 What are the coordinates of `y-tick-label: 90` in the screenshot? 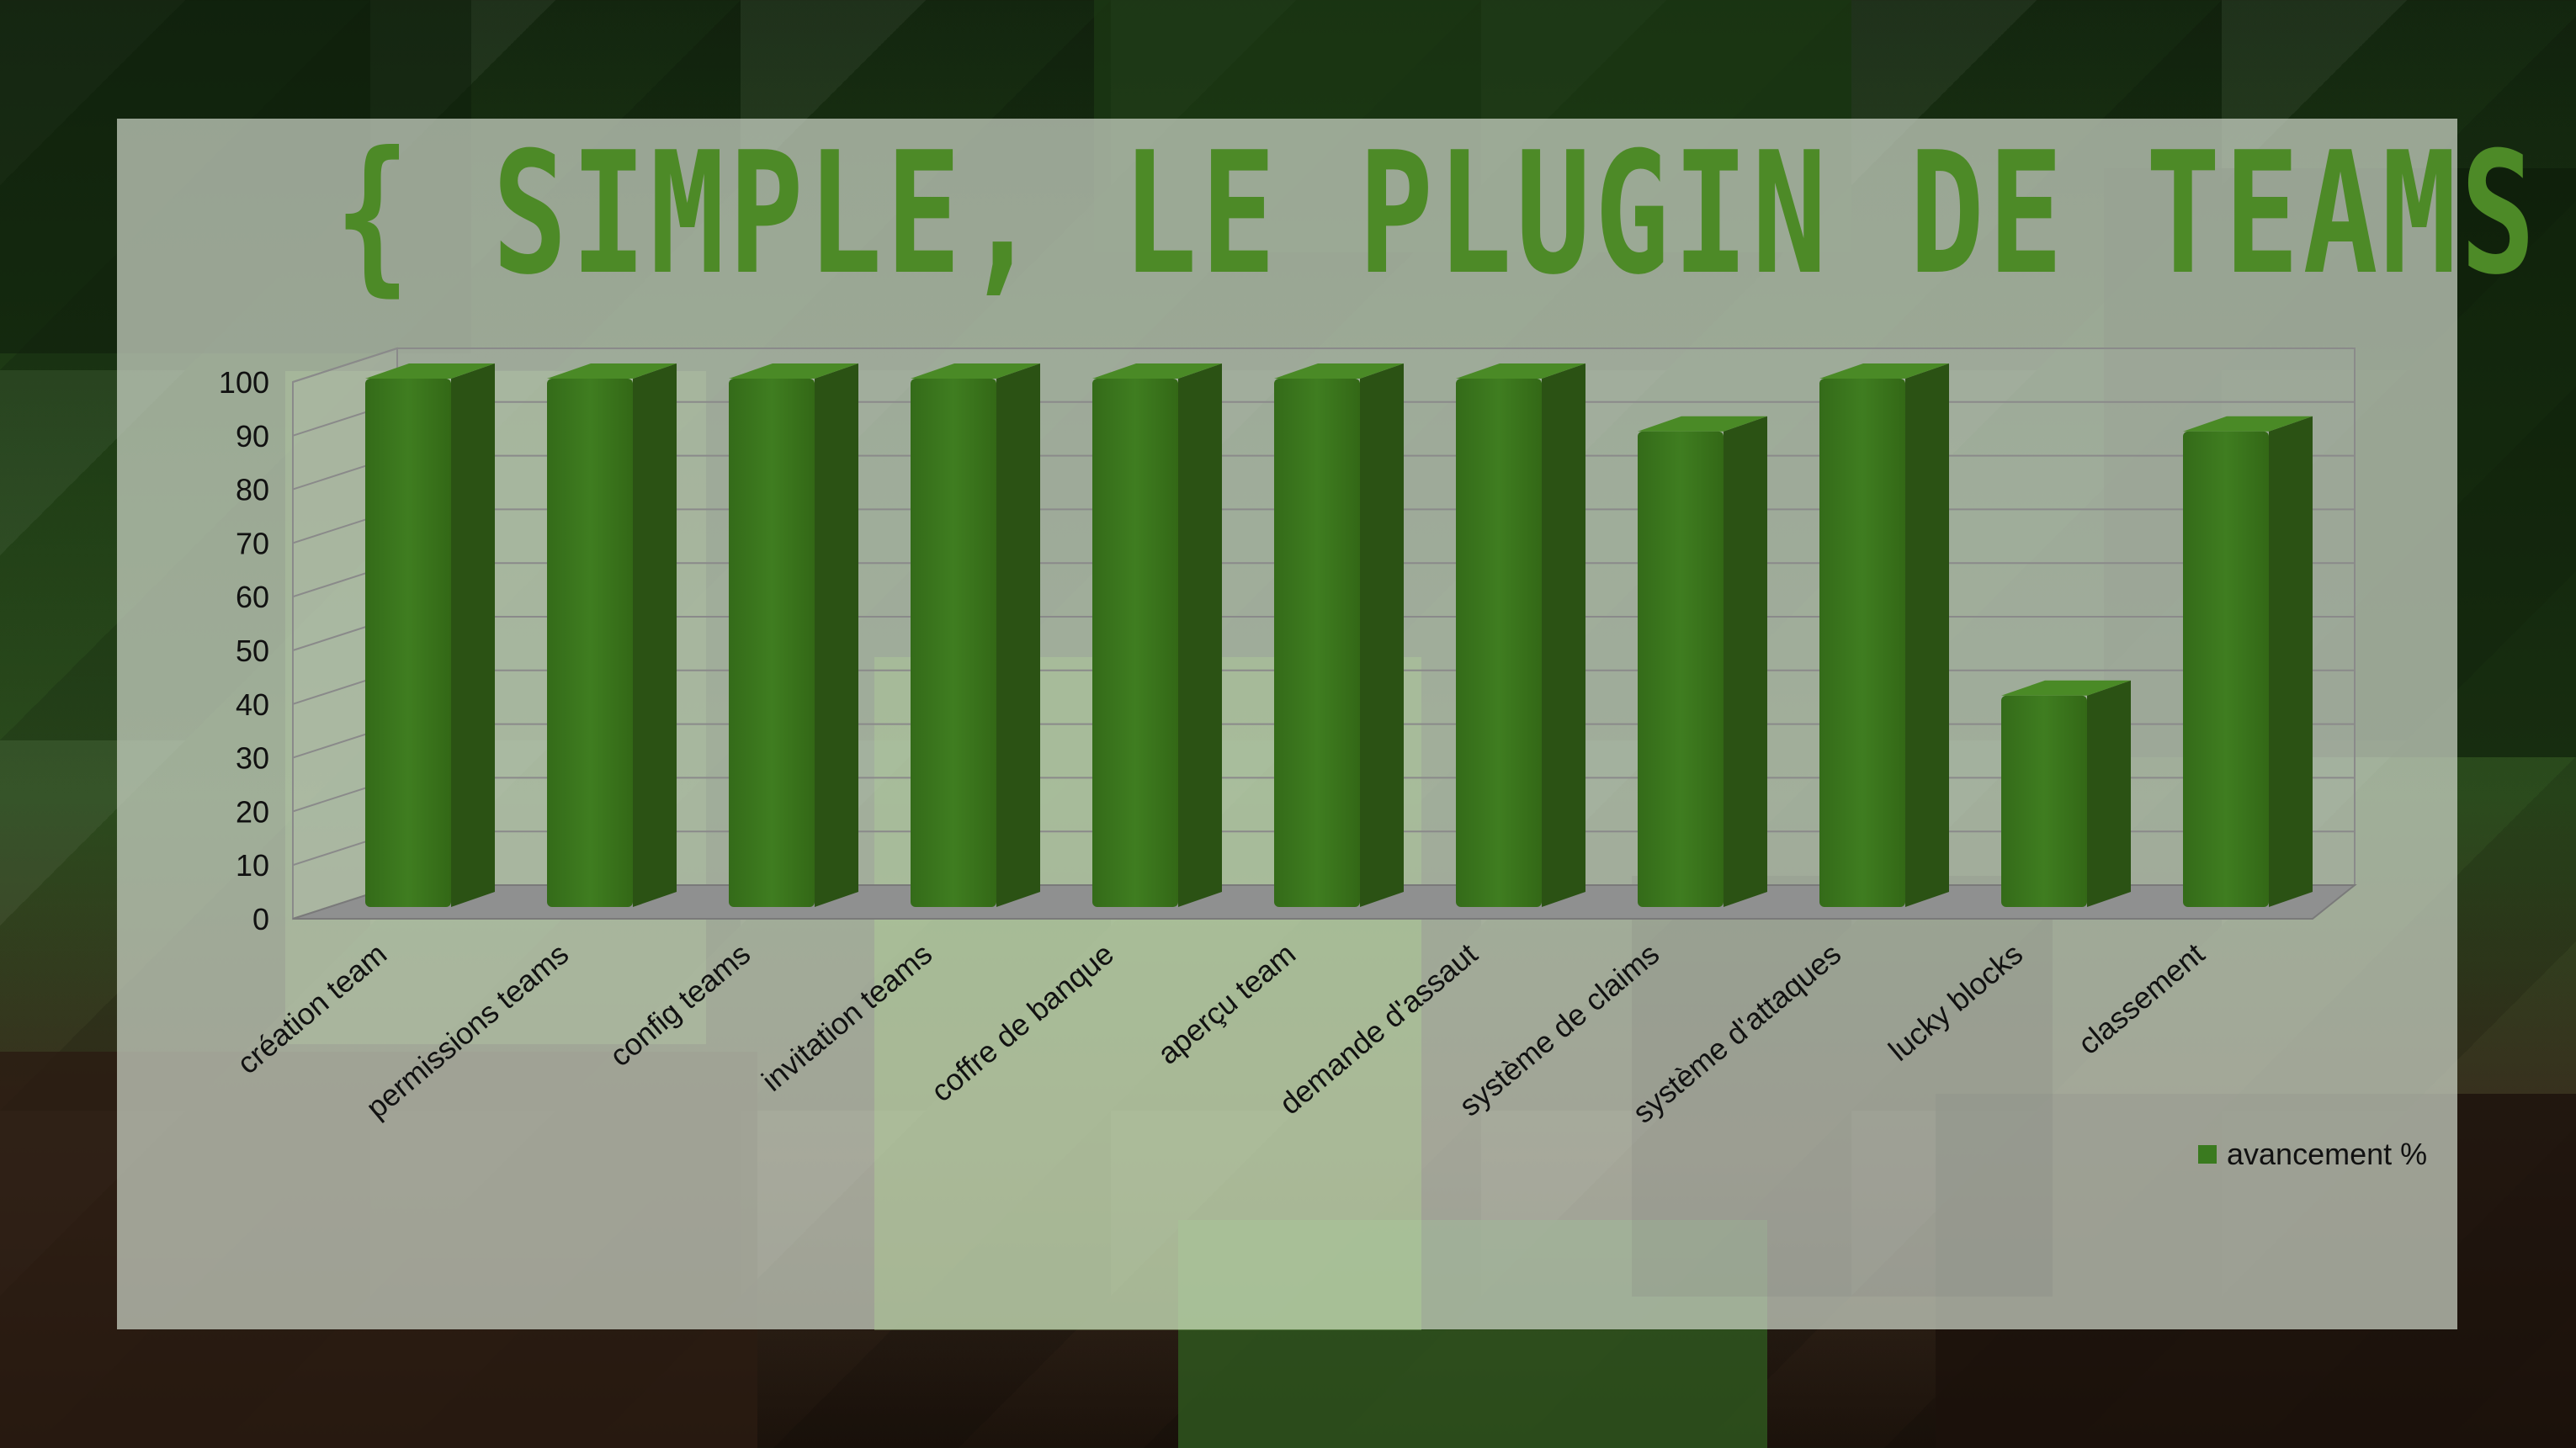 It's located at (252, 436).